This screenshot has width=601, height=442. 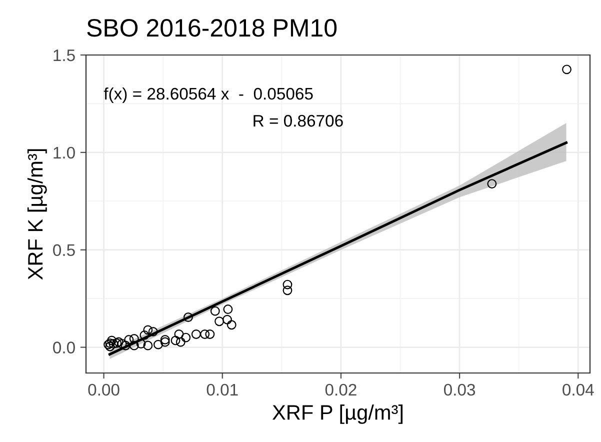 I want to click on chart-title: SBO 2016-2018 PM10, so click(x=212, y=28).